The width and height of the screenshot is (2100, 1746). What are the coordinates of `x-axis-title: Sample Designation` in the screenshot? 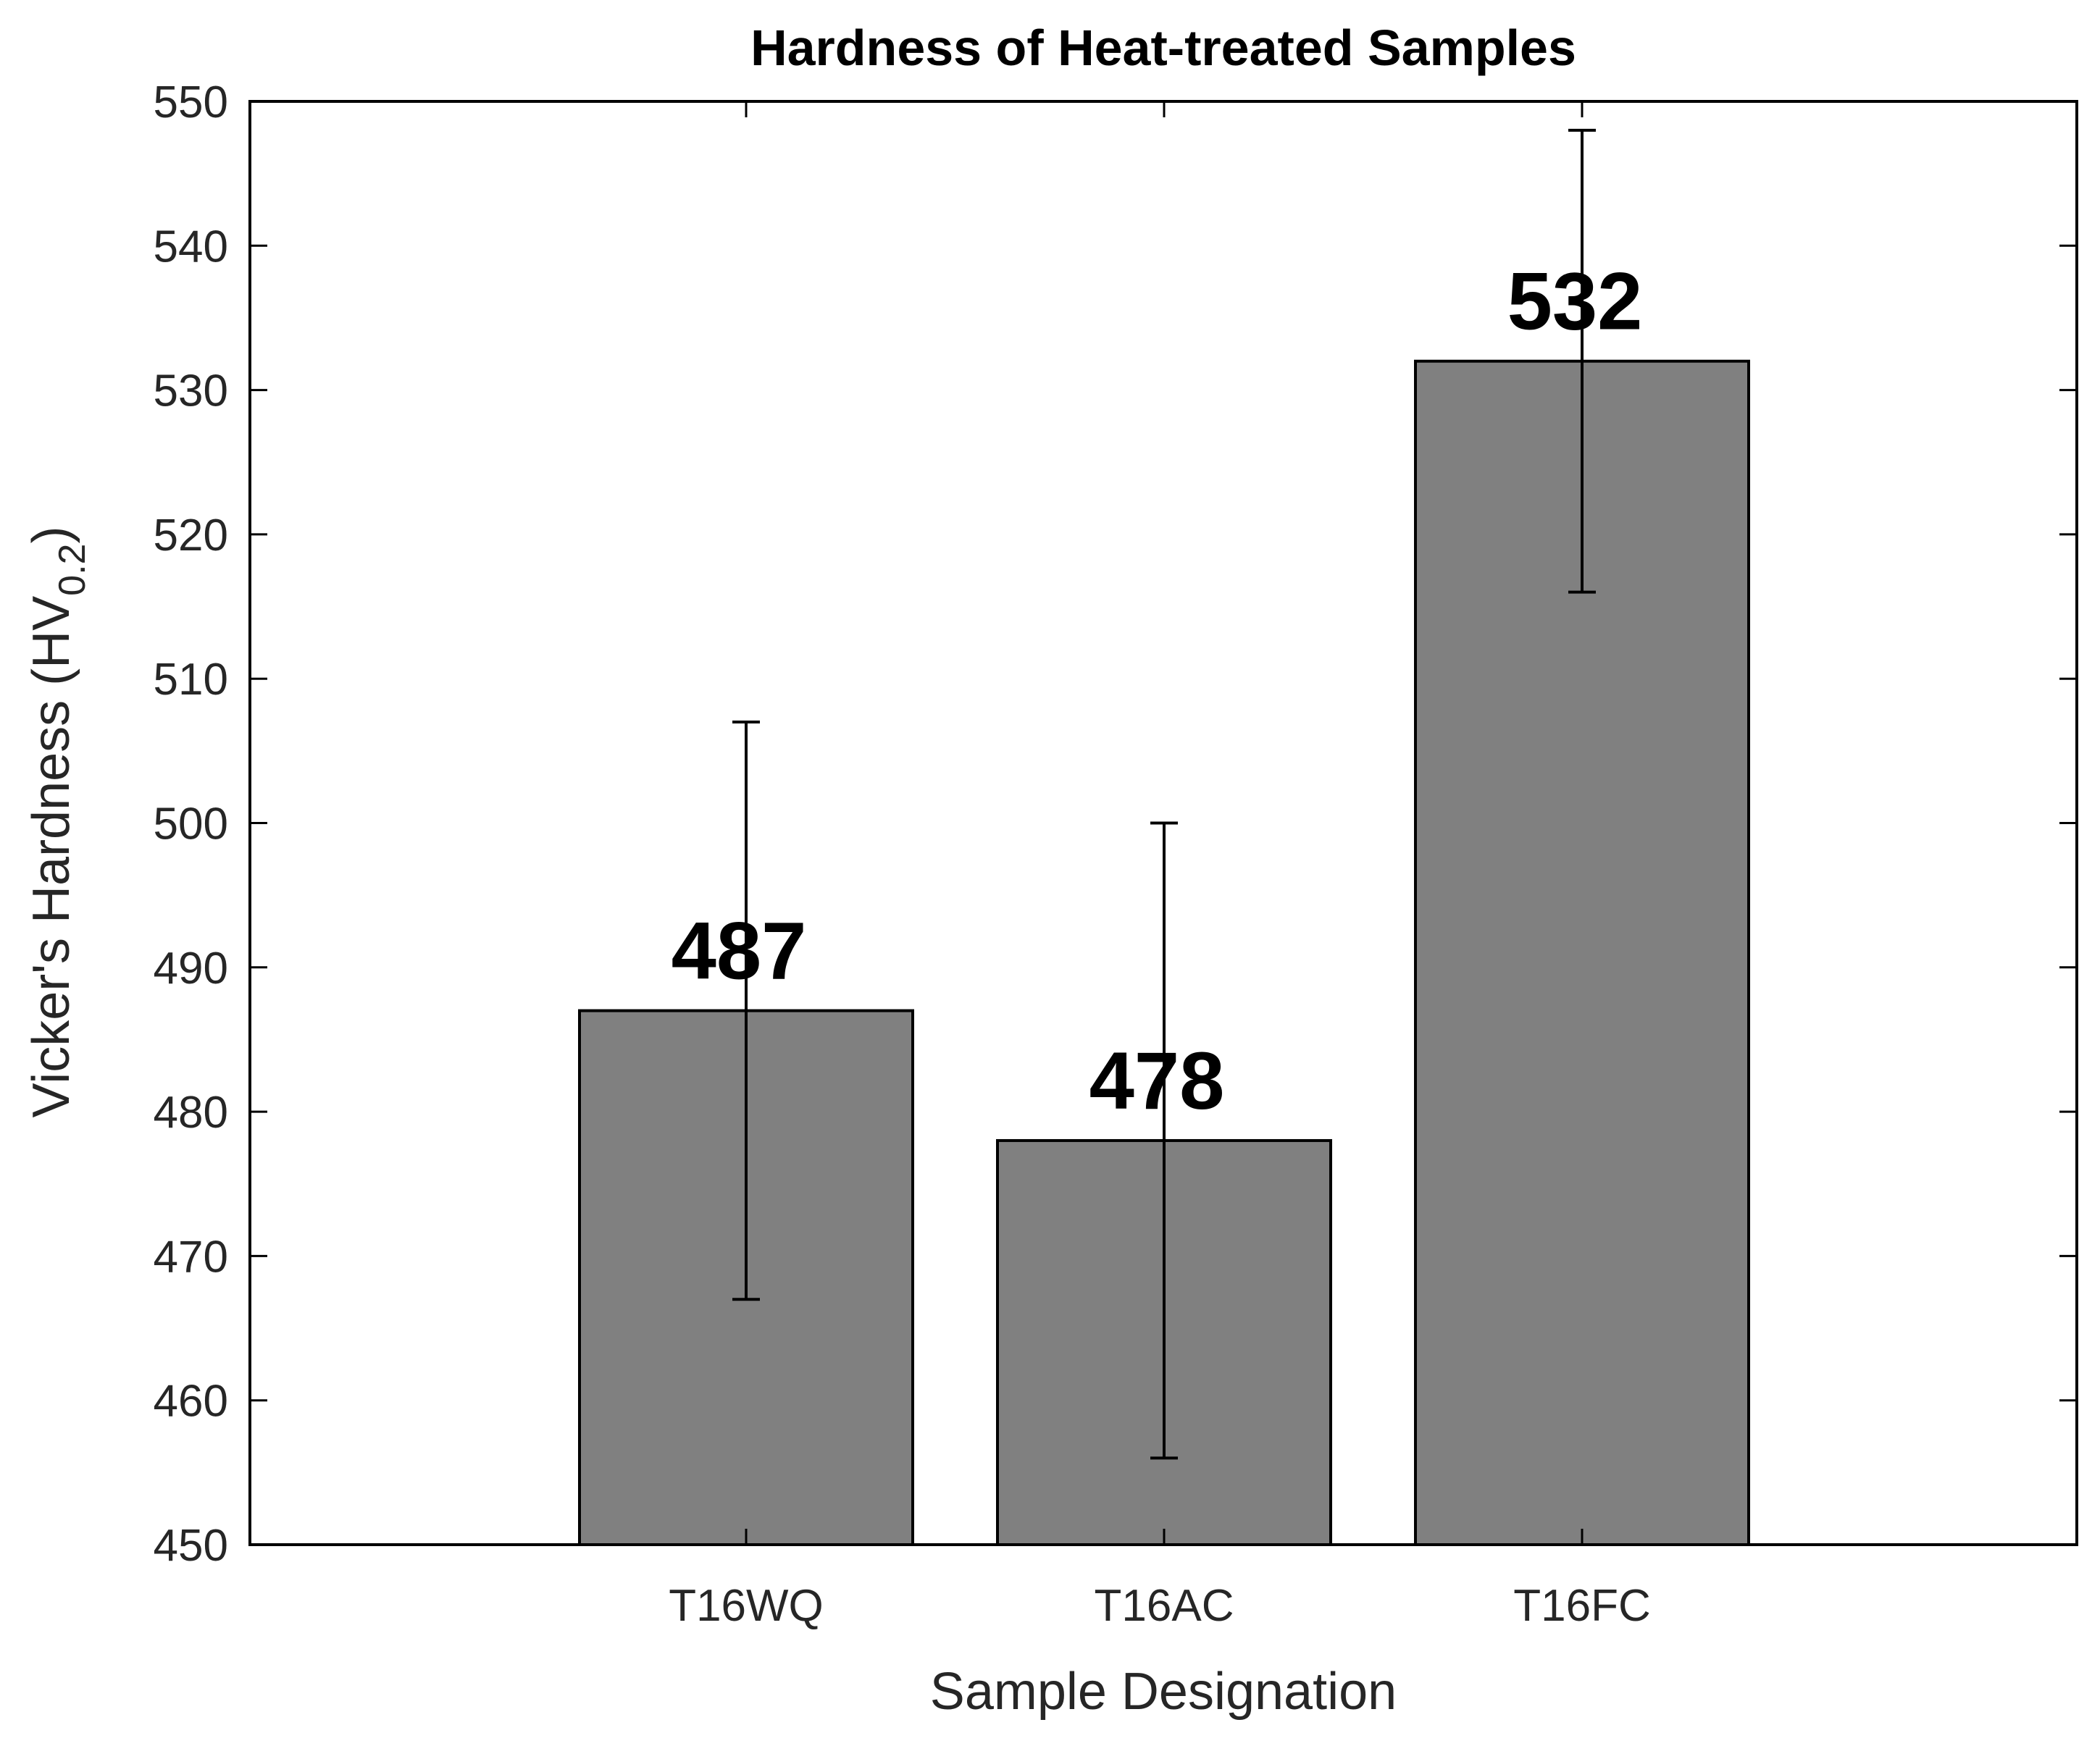 It's located at (1163, 1692).